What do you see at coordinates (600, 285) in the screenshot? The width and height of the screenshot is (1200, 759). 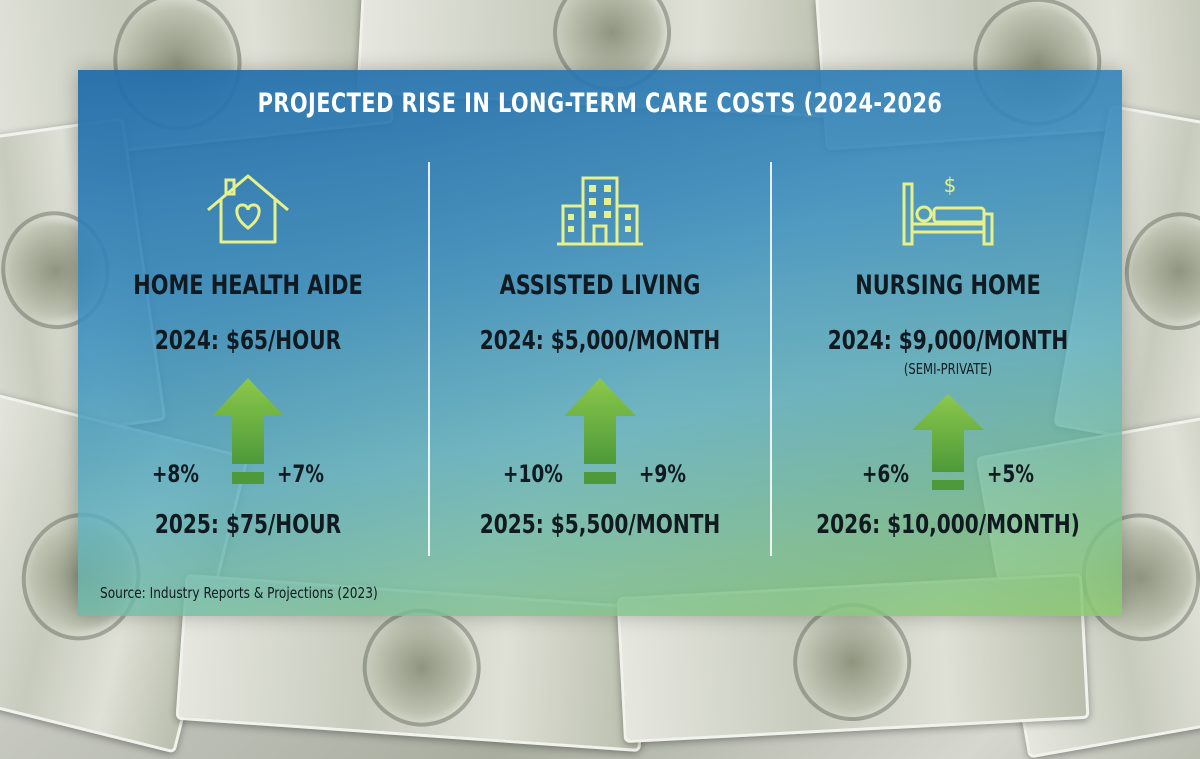 I see `service-name: ASSISTED LIVING` at bounding box center [600, 285].